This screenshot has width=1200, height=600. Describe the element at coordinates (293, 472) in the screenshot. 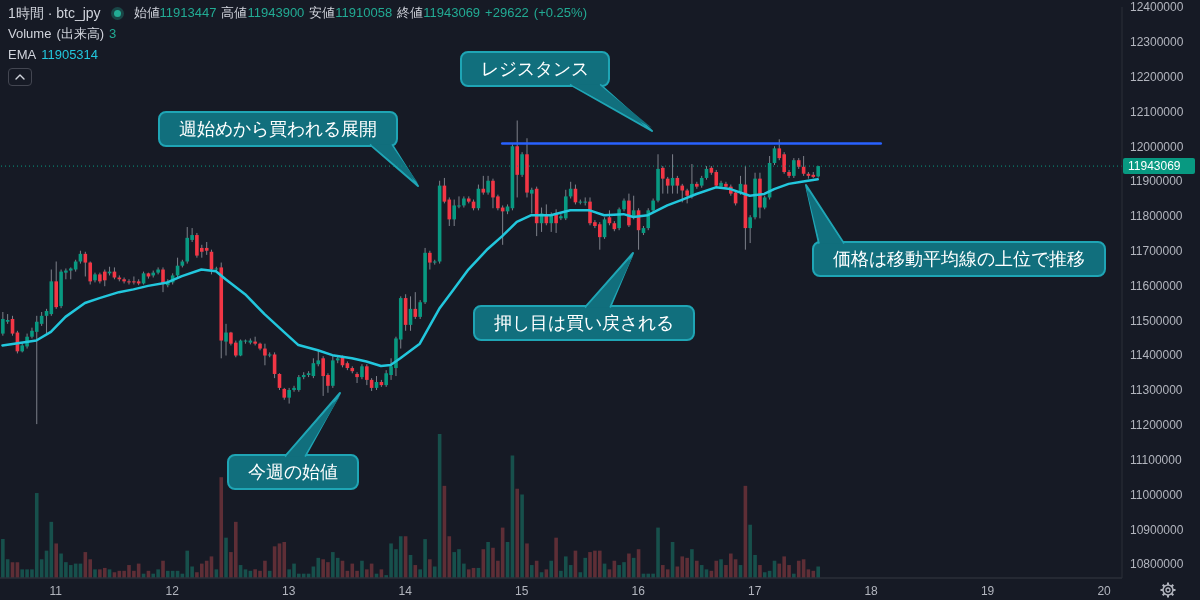

I see `annotation: 今週の始値` at that location.